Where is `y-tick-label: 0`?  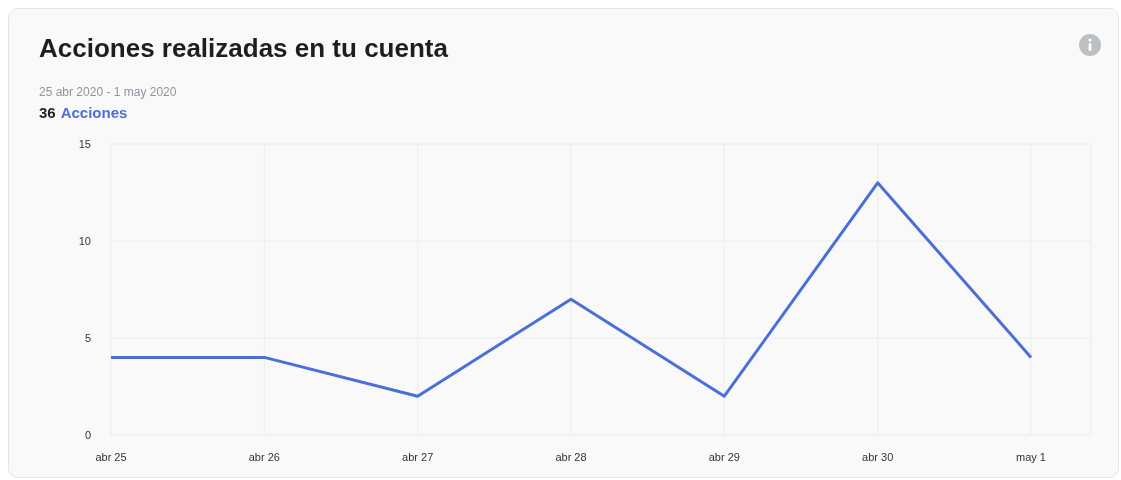 y-tick-label: 0 is located at coordinates (87, 434).